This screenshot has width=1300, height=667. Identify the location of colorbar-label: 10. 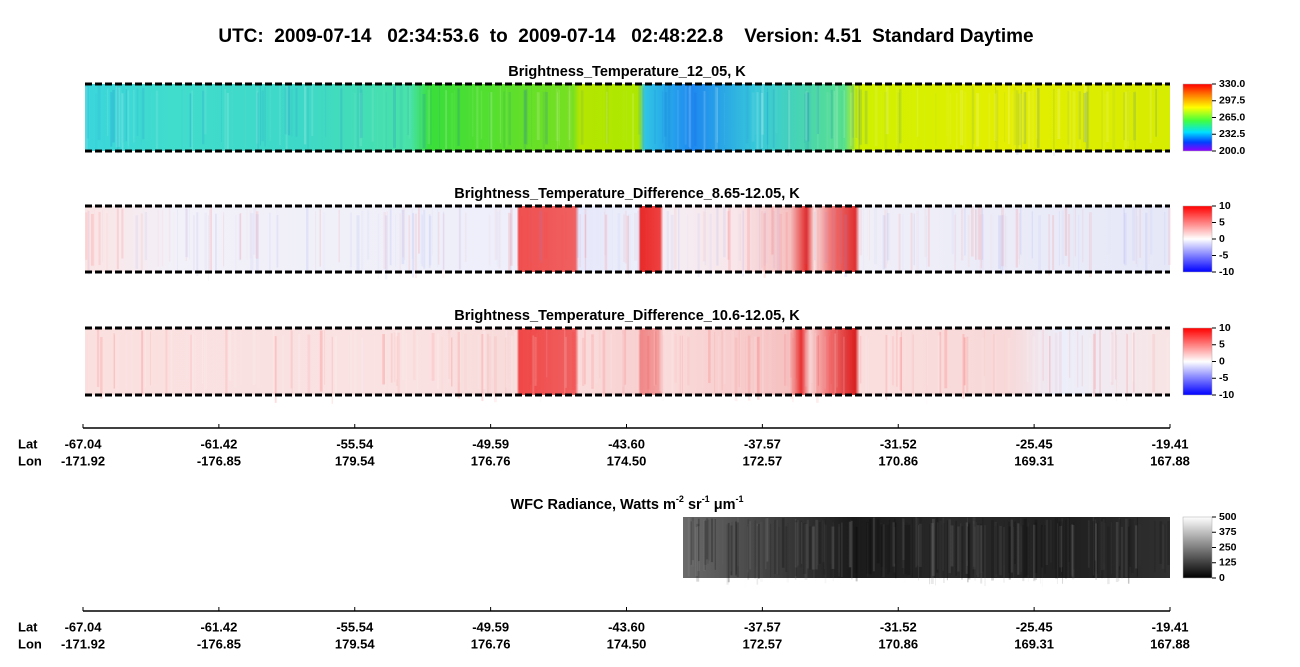
(1225, 206).